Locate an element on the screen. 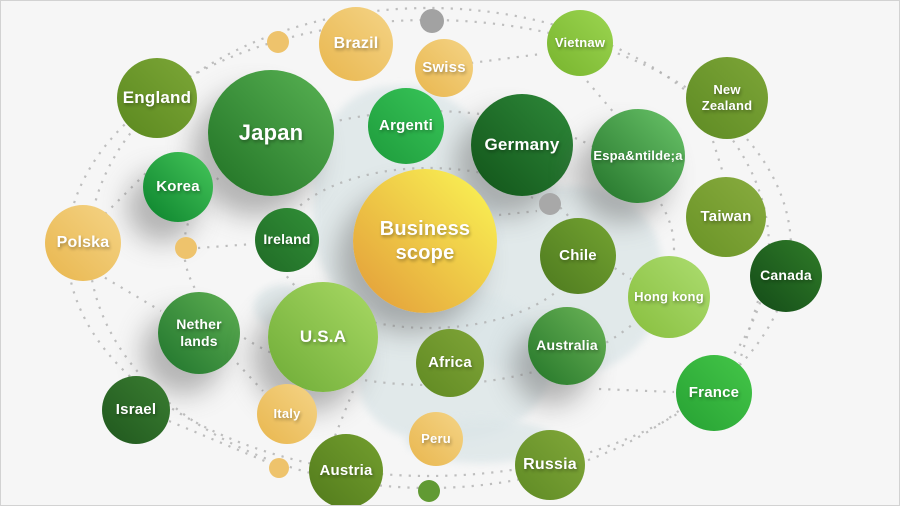 This screenshot has width=902, height=509. bubble-label: Canada is located at coordinates (786, 275).